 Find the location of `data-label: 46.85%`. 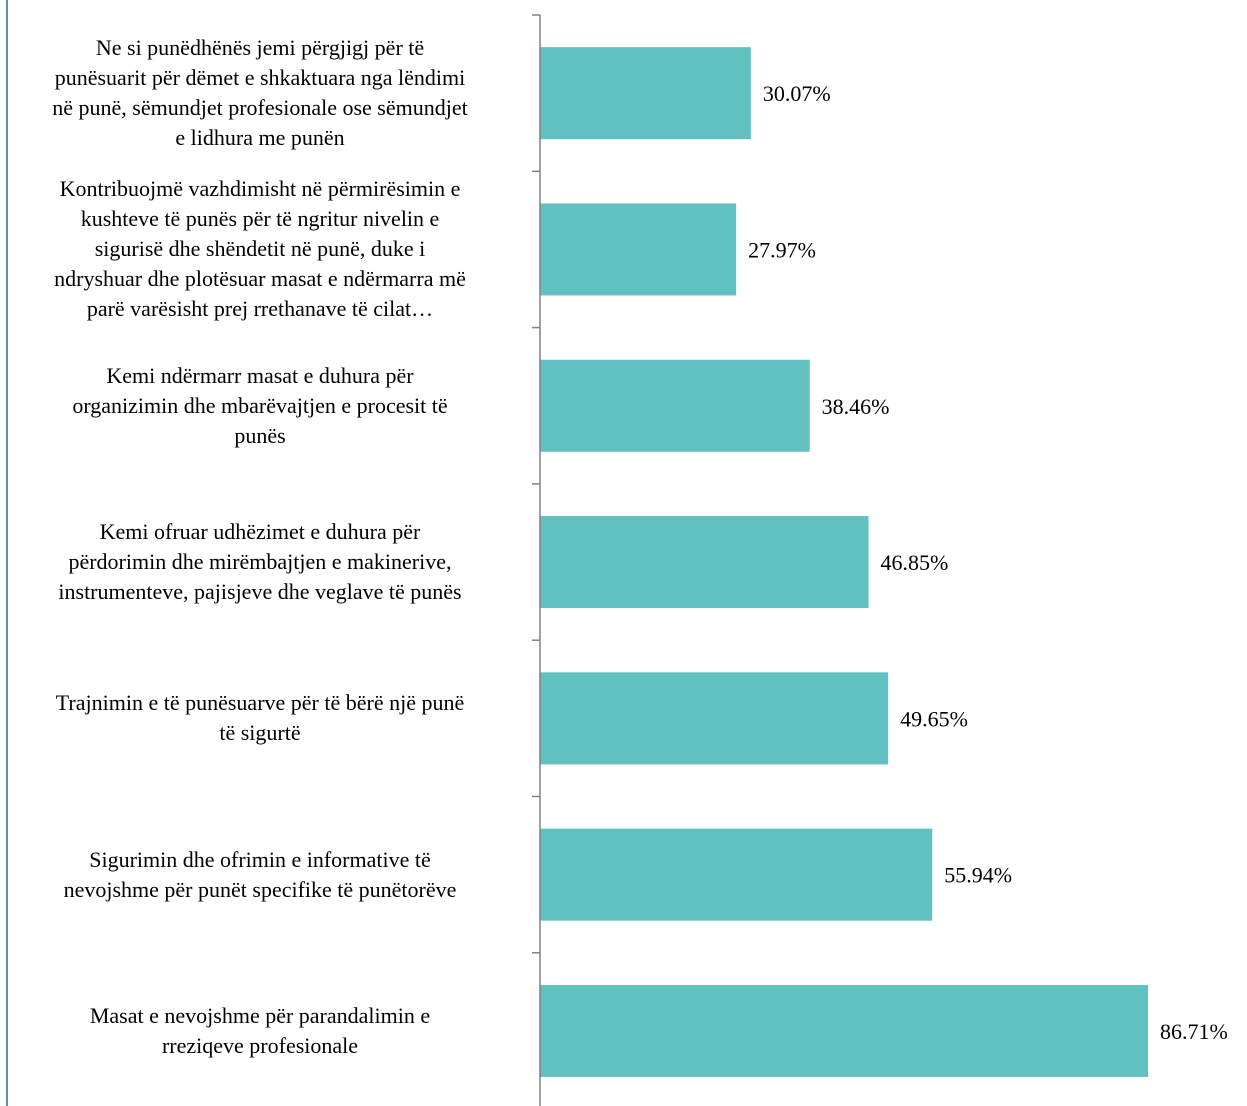

data-label: 46.85% is located at coordinates (915, 562).